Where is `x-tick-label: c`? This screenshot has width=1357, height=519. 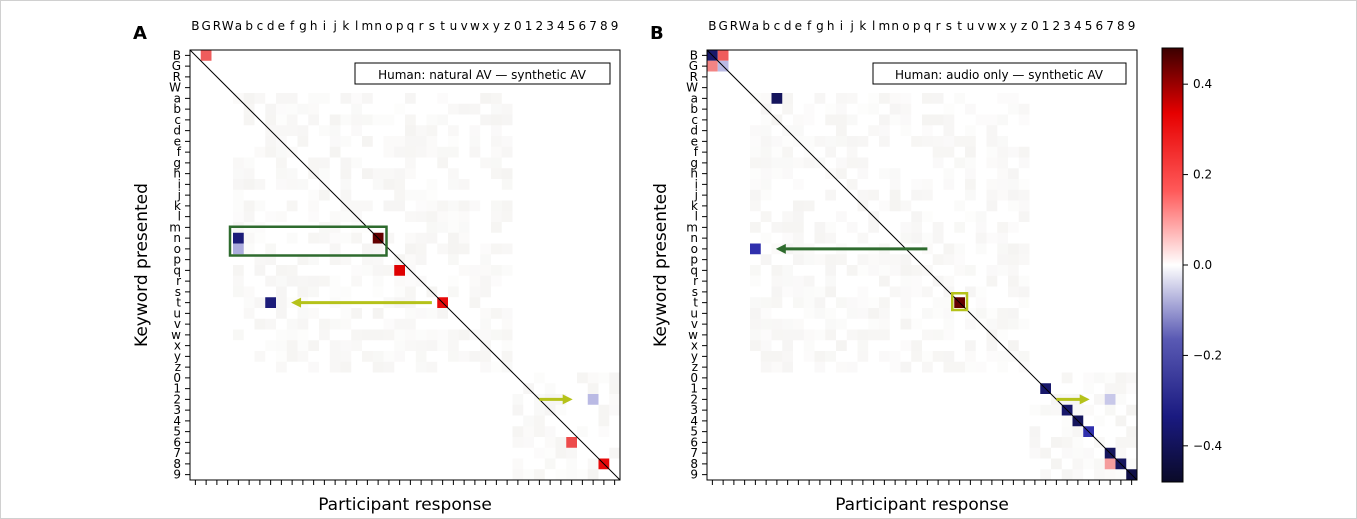 x-tick-label: c is located at coordinates (260, 26).